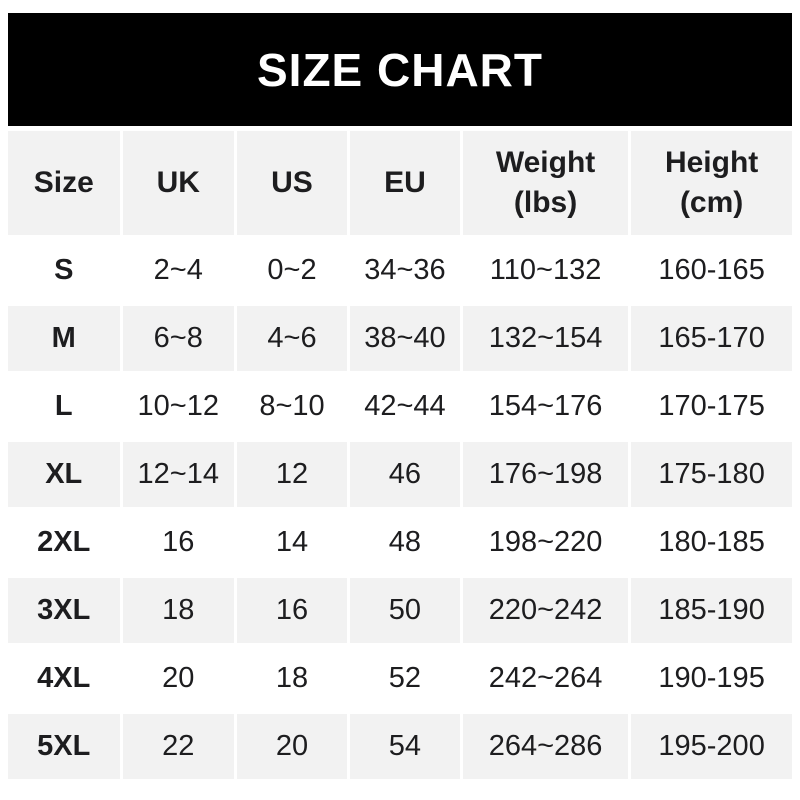 The width and height of the screenshot is (800, 800). What do you see at coordinates (545, 270) in the screenshot?
I see `cell-weight: 110~132` at bounding box center [545, 270].